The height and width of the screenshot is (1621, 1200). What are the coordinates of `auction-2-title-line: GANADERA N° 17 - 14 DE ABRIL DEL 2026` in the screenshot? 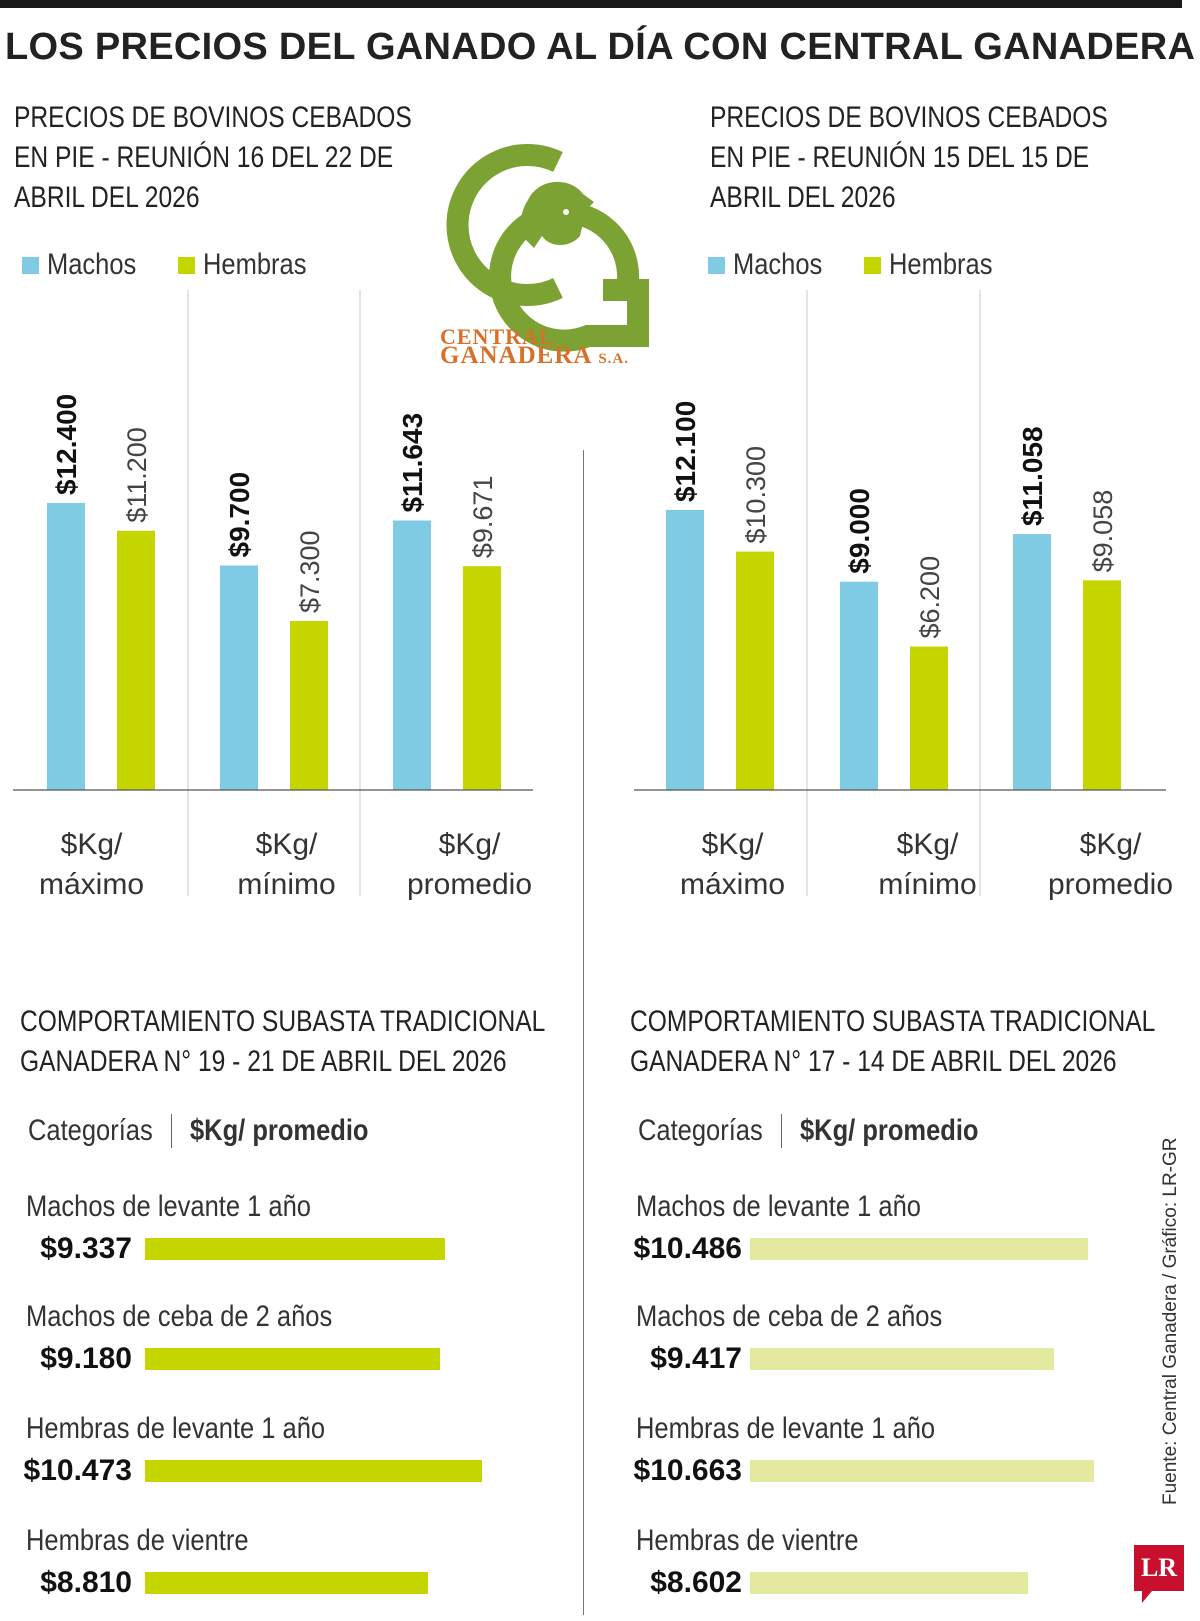 It's located at (873, 1061).